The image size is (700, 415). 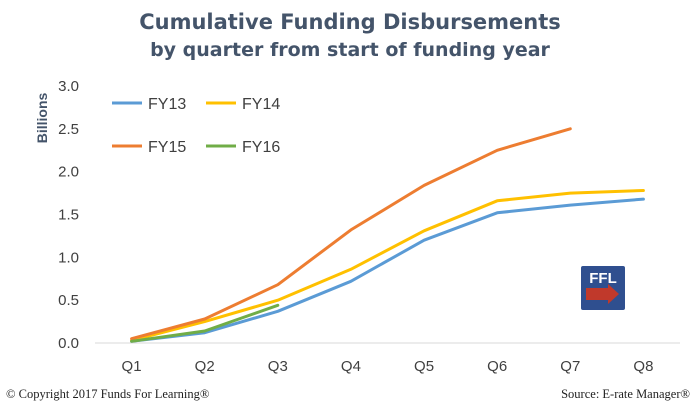 I want to click on y-tick-label: 0.5, so click(x=68, y=300).